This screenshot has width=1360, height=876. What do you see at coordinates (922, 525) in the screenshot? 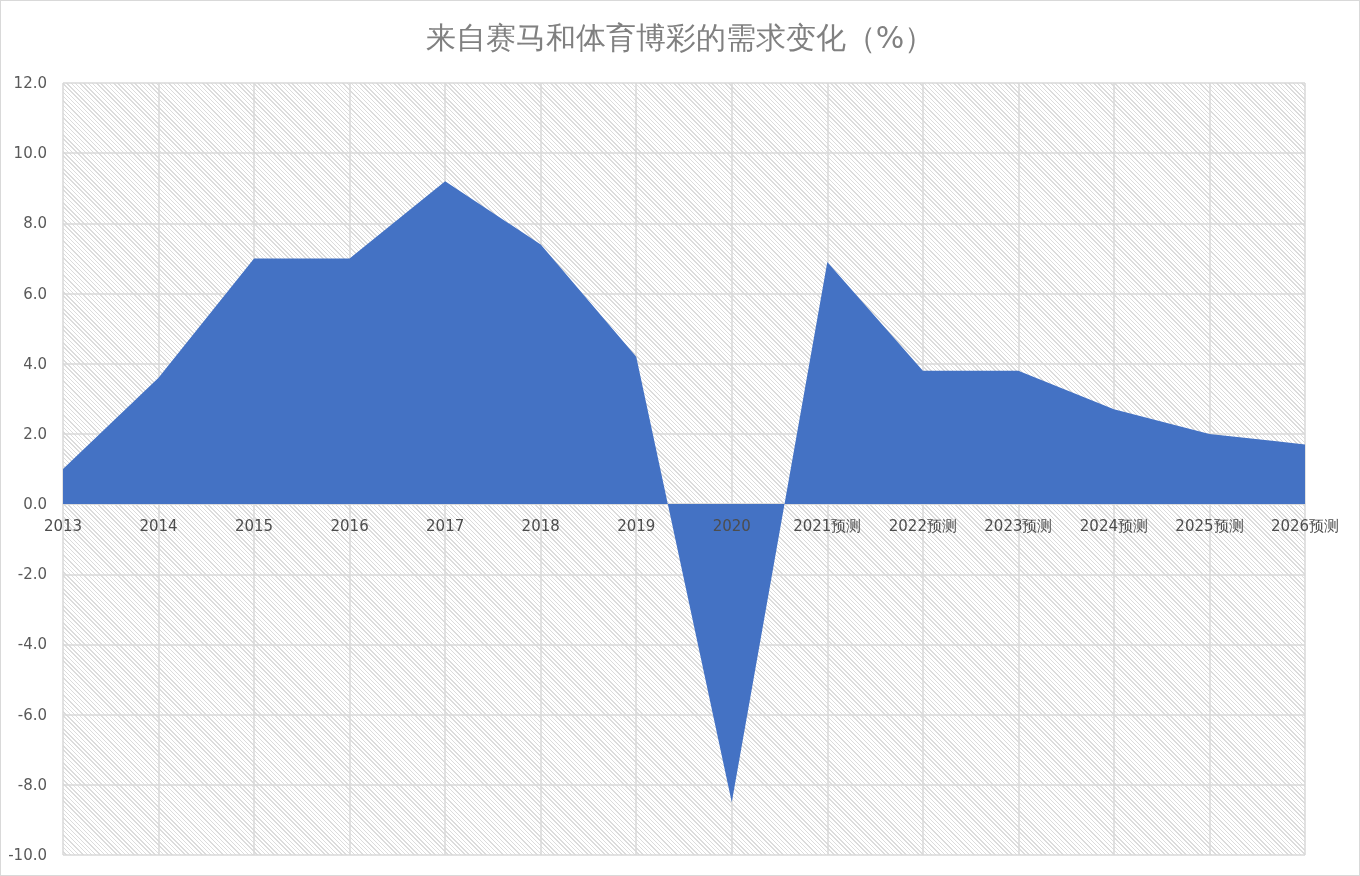
I see `x-tick-label: 2022预测` at bounding box center [922, 525].